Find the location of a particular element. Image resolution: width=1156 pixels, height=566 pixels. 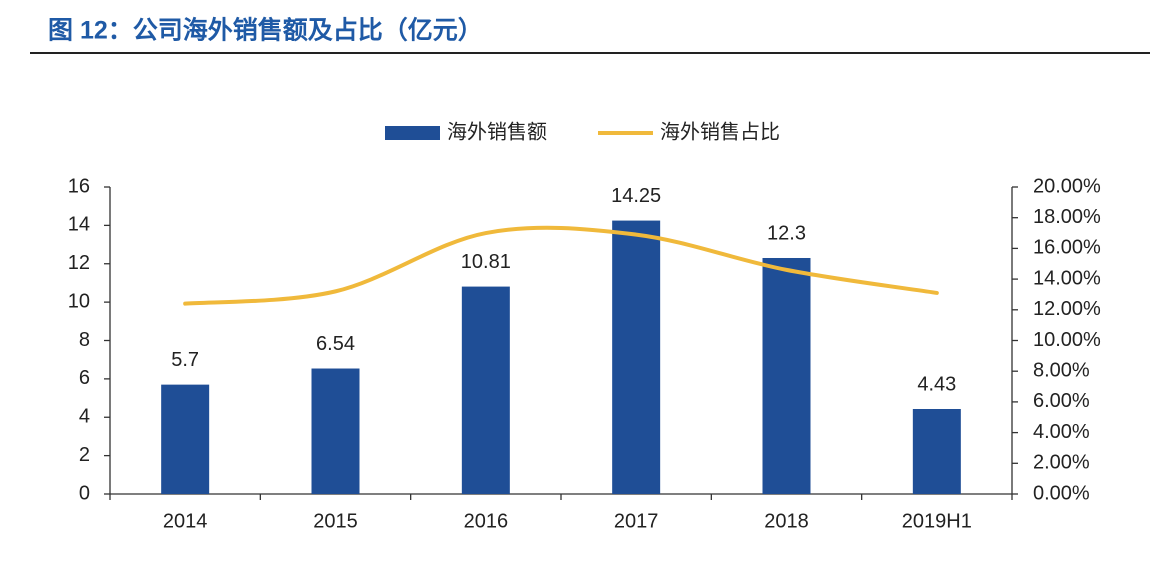

y2-tick-label: 20.00% is located at coordinates (1067, 186).